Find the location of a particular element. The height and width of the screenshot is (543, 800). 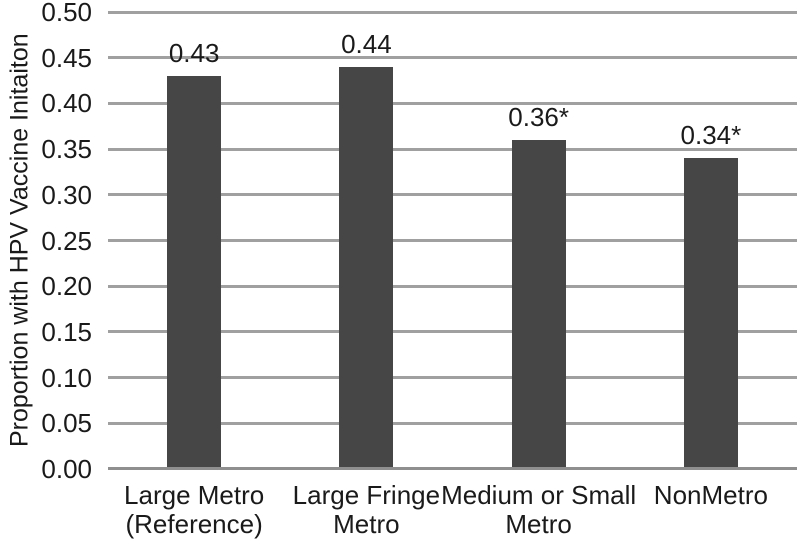

y-tick-label: 0.05 is located at coordinates (66, 423).